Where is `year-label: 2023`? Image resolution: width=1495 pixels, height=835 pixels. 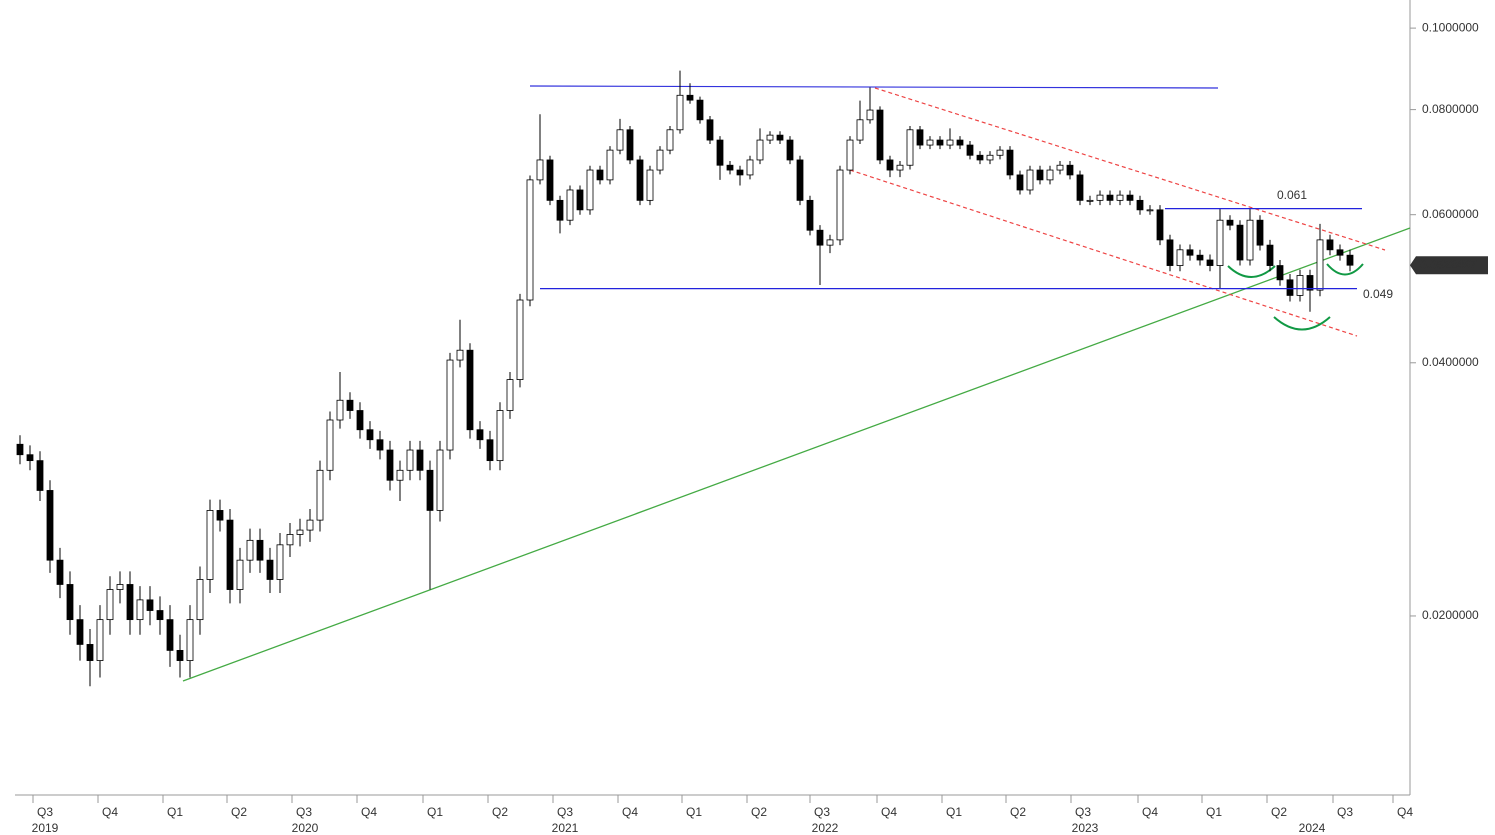
year-label: 2023 is located at coordinates (1085, 828).